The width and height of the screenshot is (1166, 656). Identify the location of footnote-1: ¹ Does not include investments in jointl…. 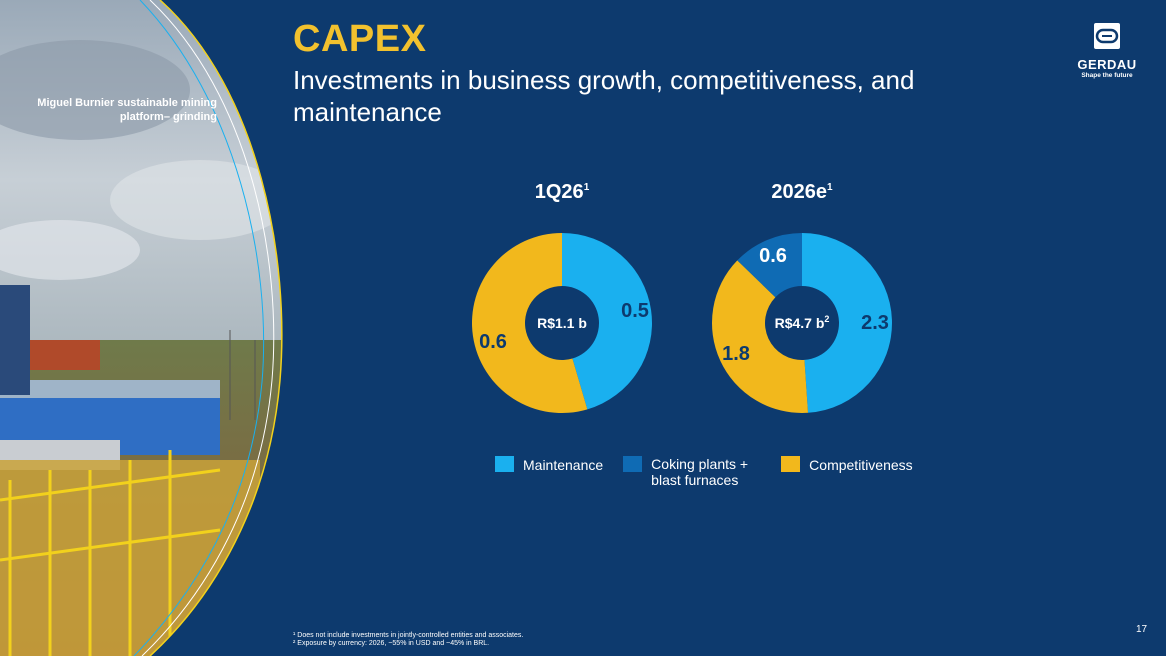
(408, 635).